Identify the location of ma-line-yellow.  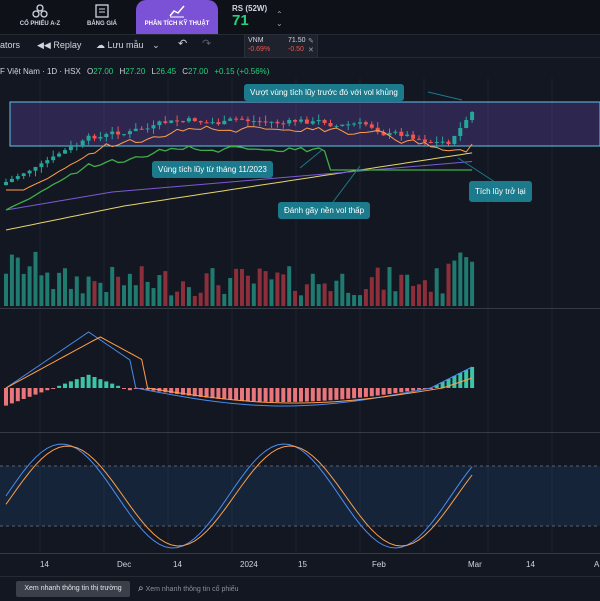
(239, 191).